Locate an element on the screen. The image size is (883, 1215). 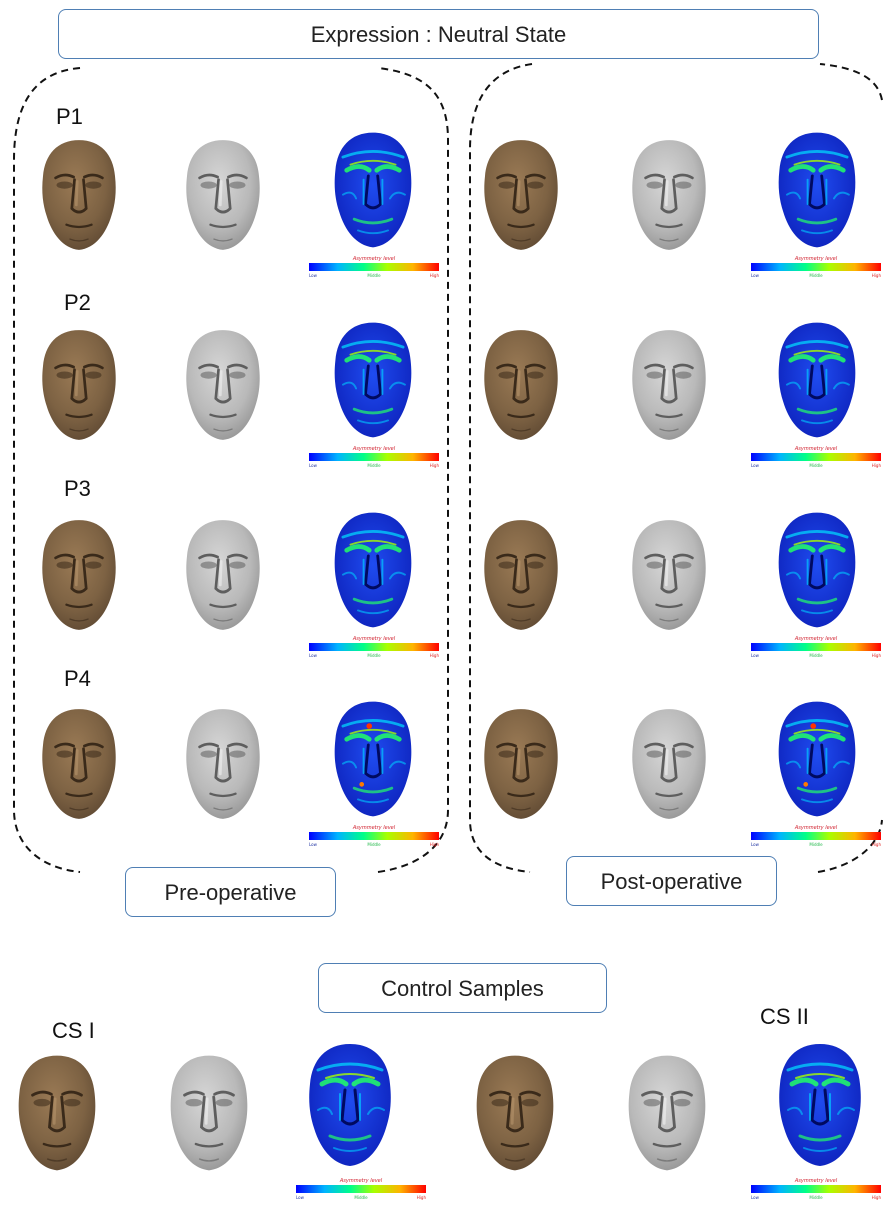
post-p1-mesh-face is located at coordinates (669, 195).